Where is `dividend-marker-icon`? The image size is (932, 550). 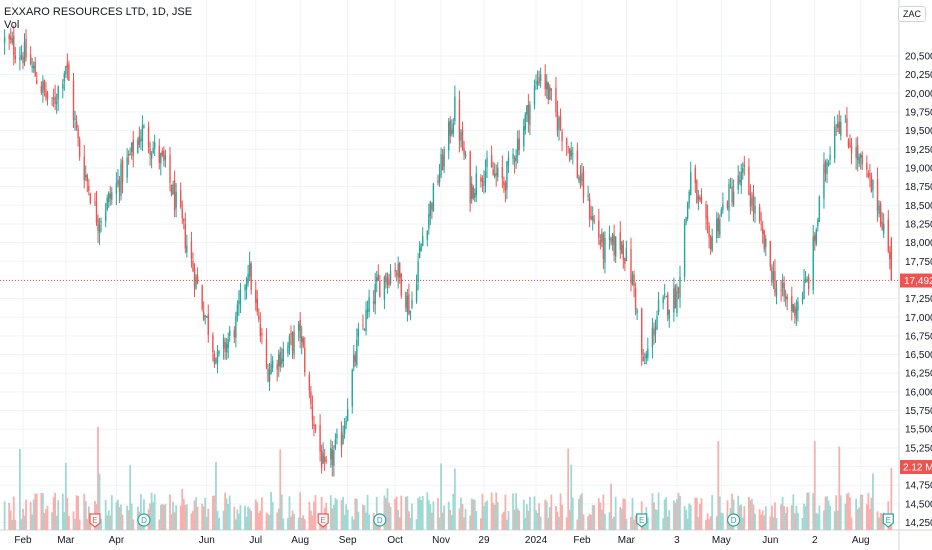
dividend-marker-icon is located at coordinates (380, 520).